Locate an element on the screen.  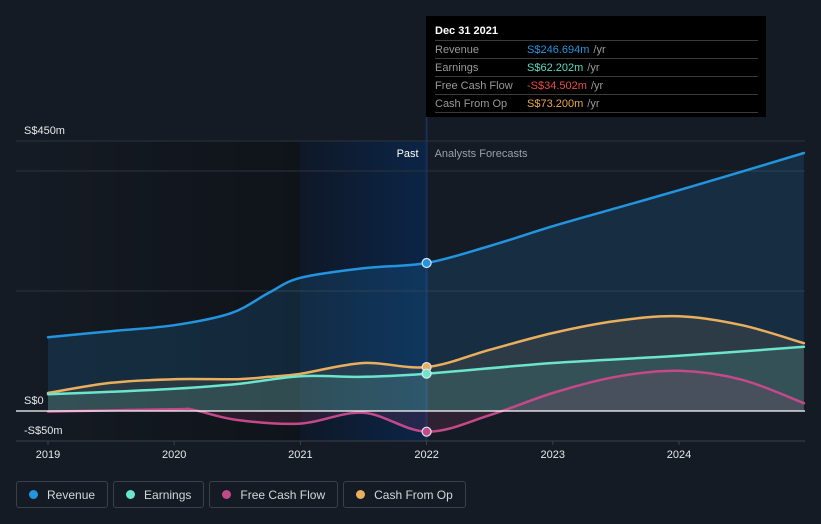
x-tick-label: 2021 is located at coordinates (300, 455).